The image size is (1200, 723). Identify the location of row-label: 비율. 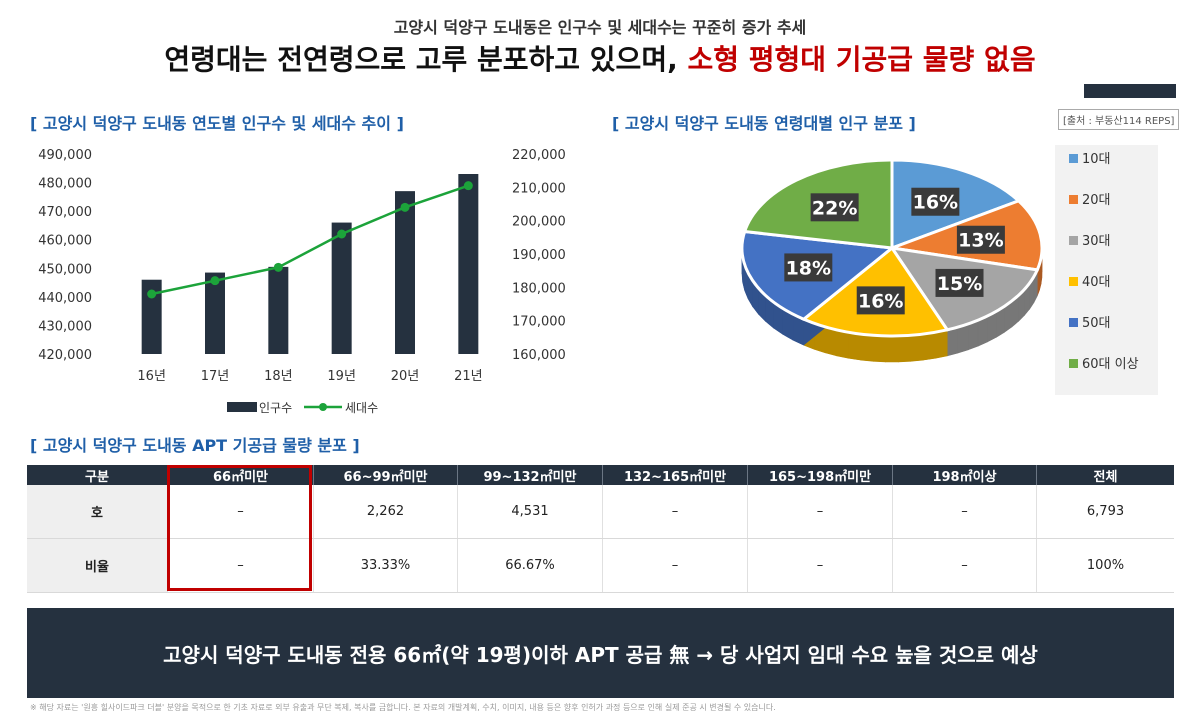
(97, 565).